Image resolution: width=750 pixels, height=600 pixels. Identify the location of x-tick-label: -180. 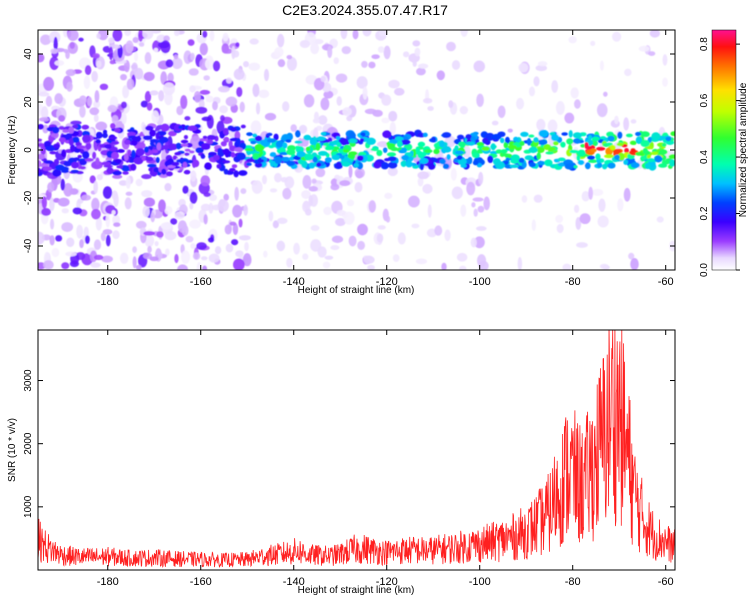
(108, 282).